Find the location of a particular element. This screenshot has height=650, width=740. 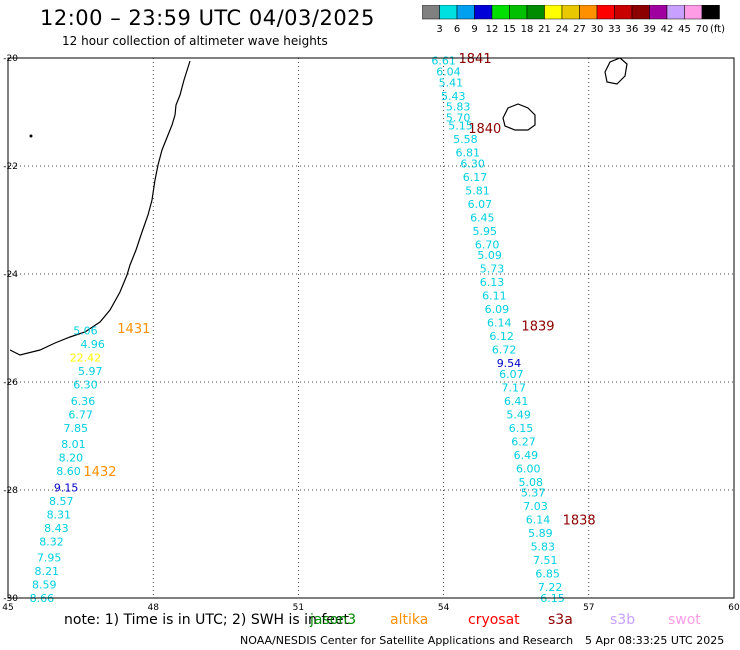

swh-value-label: 7.22 is located at coordinates (550, 587).